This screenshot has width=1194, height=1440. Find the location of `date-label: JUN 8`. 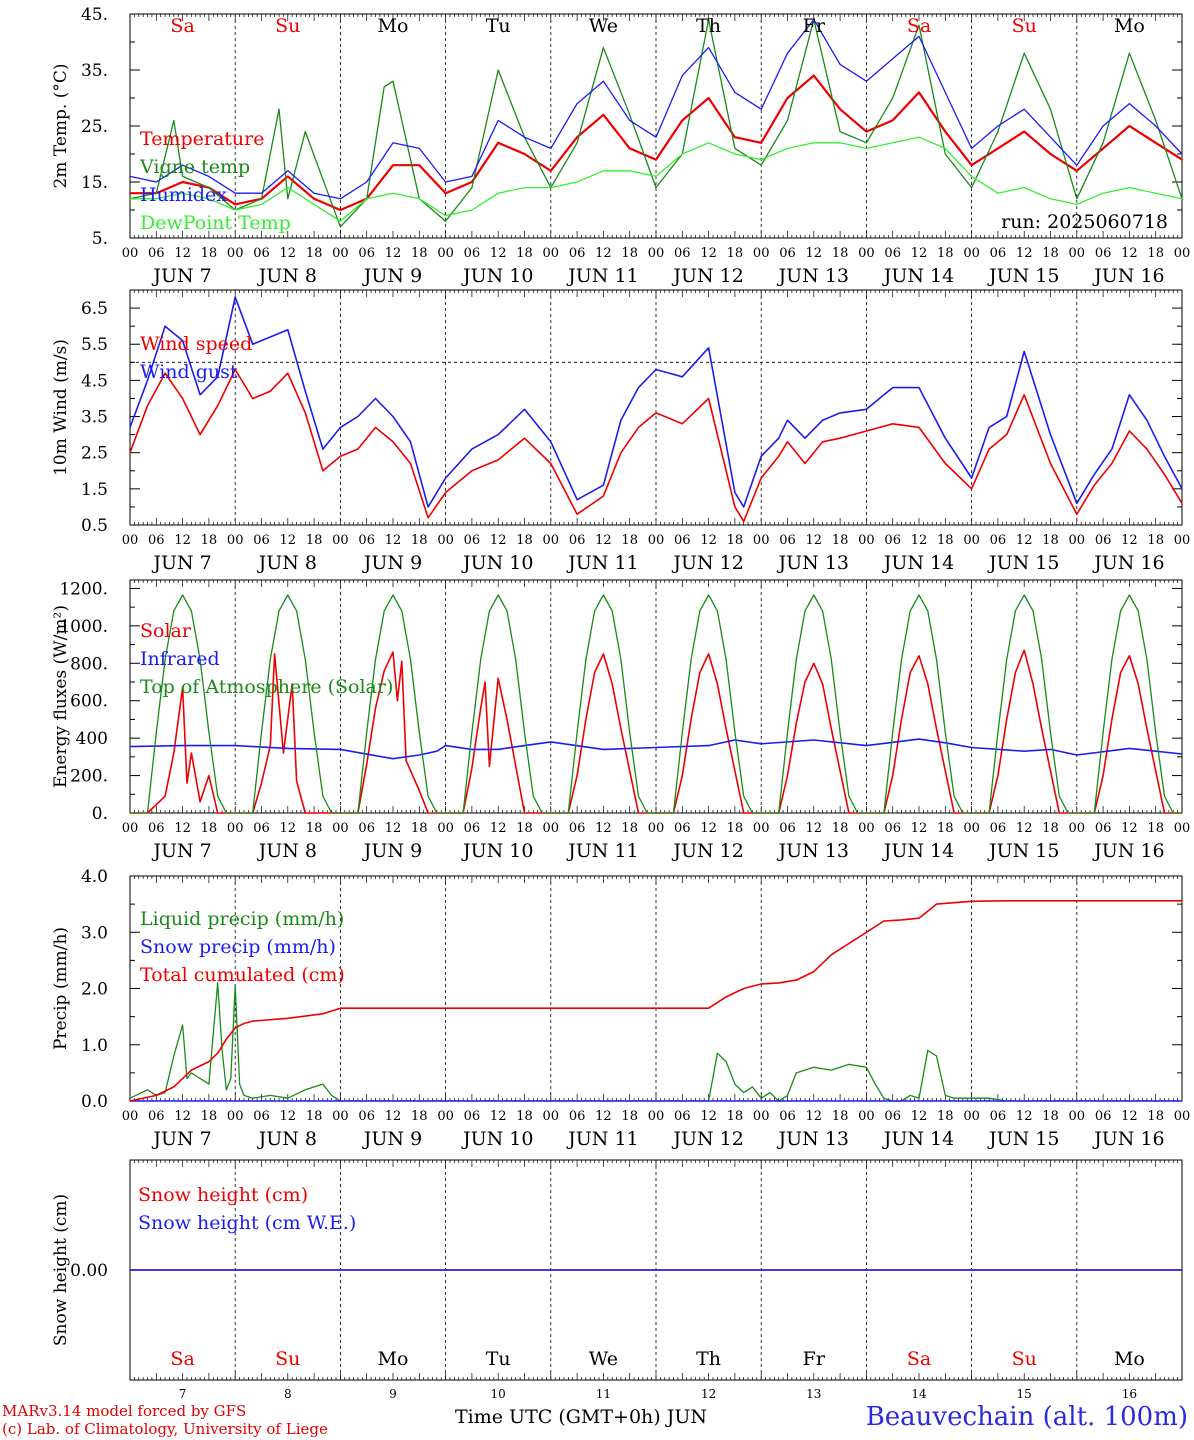

date-label: JUN 8 is located at coordinates (287, 851).